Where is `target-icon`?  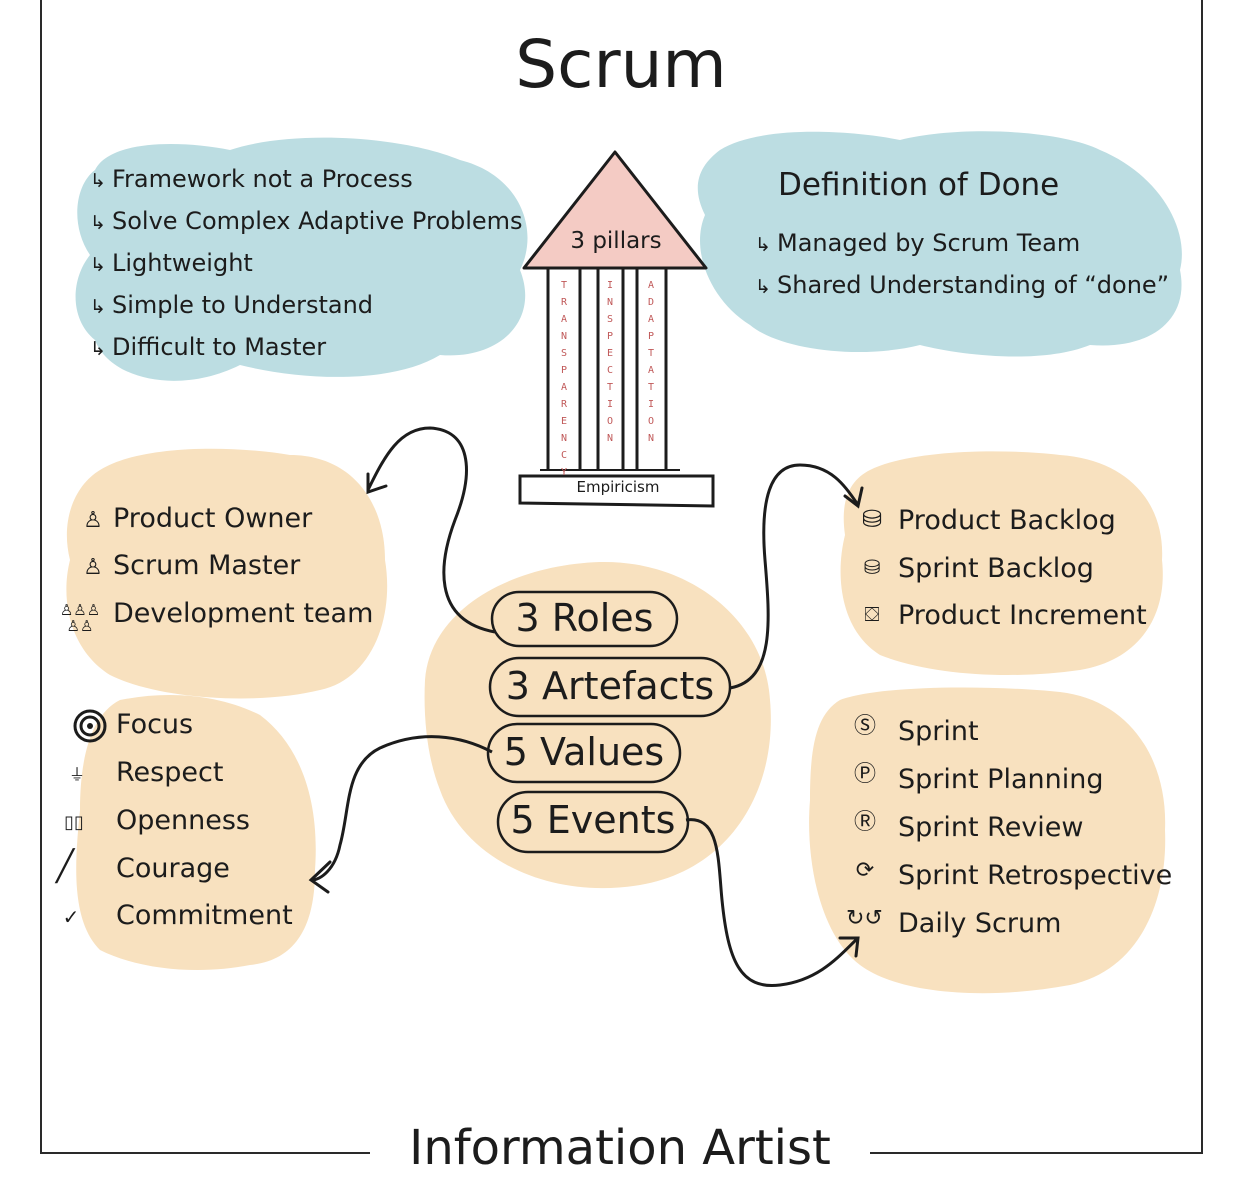 target-icon is located at coordinates (90, 726).